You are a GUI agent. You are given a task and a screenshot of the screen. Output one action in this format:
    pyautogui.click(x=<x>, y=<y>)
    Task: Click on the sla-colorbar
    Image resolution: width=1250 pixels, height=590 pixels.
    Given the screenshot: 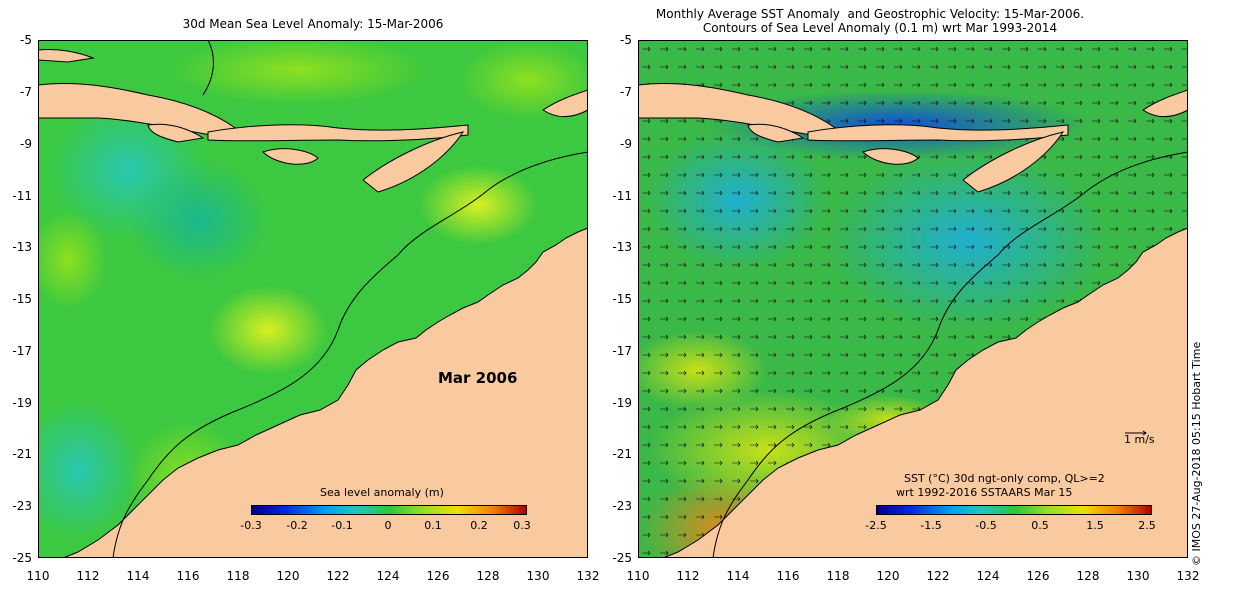 What is the action you would take?
    pyautogui.click(x=389, y=510)
    